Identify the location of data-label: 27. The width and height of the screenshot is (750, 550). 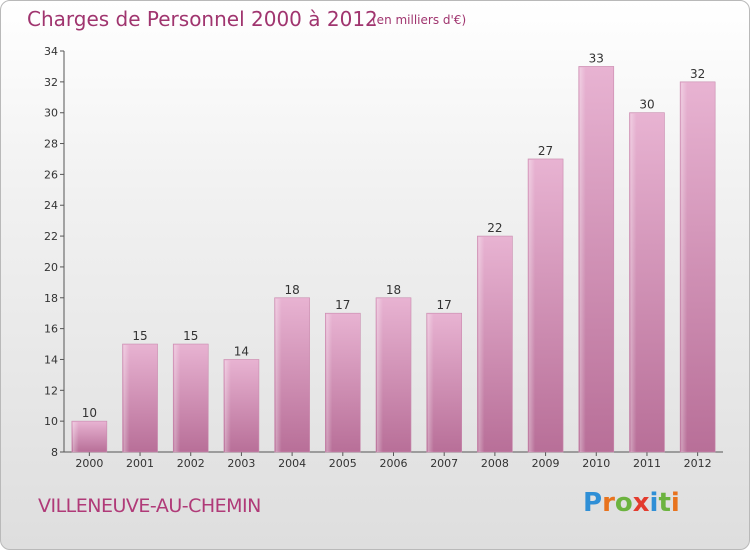
(545, 151).